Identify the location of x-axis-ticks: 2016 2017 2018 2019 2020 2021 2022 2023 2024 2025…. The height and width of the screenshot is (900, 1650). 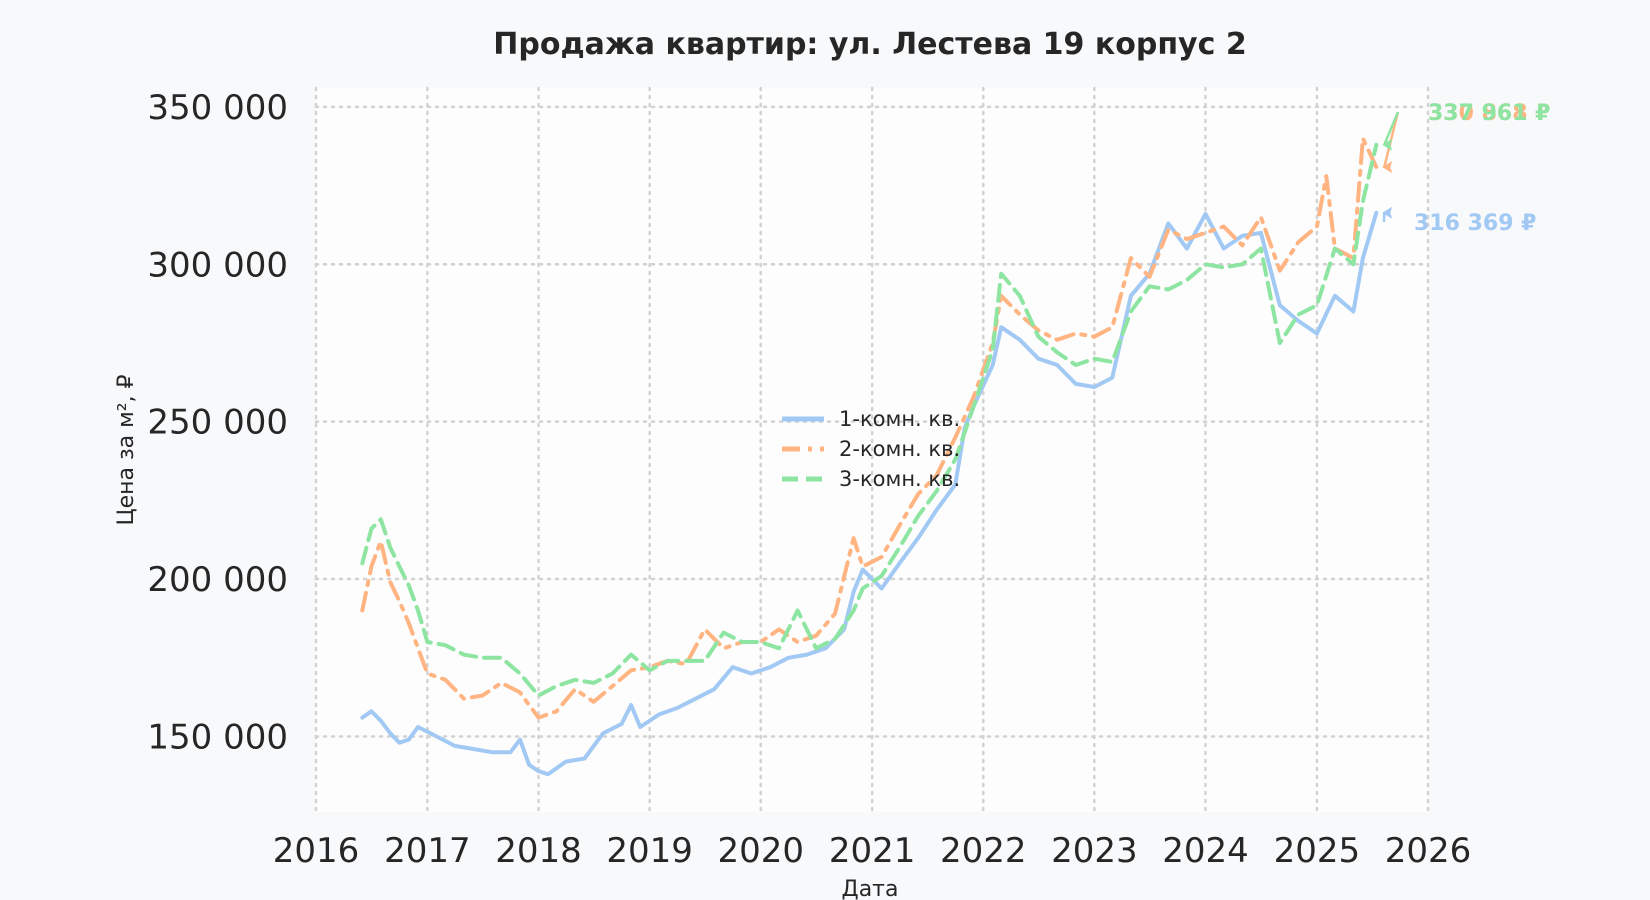
(872, 851).